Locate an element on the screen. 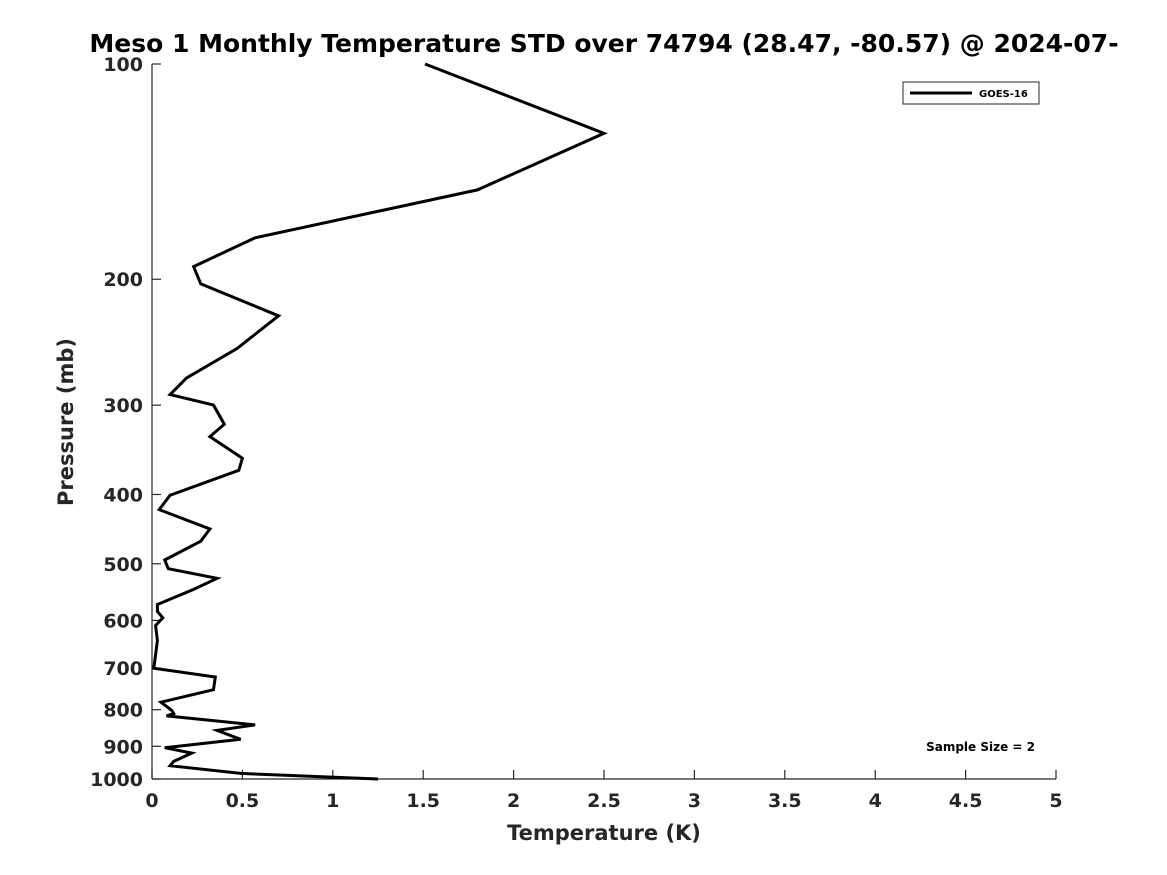  sample-size-annotation: Sample Size = 2 is located at coordinates (980, 747).